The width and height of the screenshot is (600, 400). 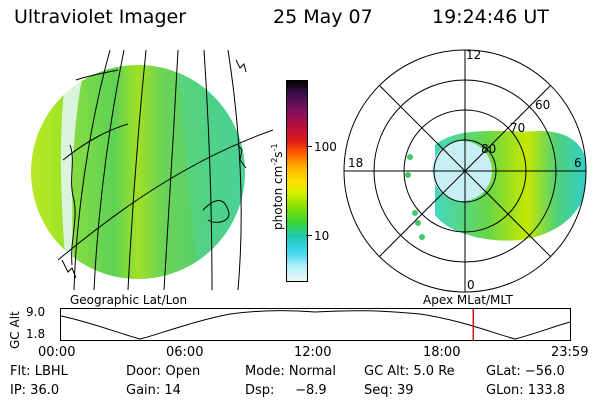 What do you see at coordinates (277, 186) in the screenshot?
I see `colorbar-unit-label: photon cm-2s-1` at bounding box center [277, 186].